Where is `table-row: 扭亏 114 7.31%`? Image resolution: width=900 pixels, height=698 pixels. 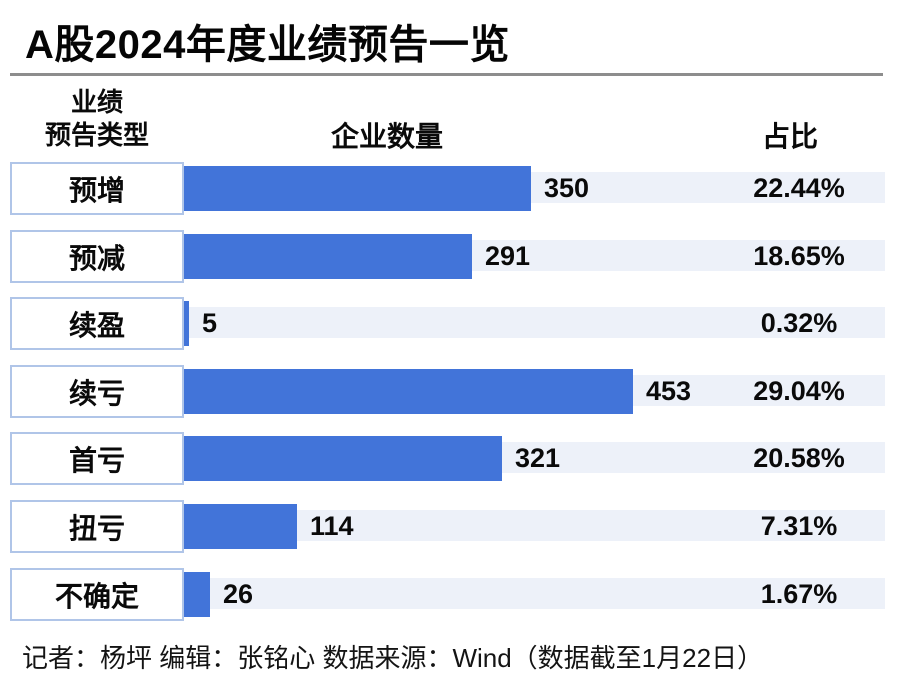 table-row: 扭亏 114 7.31% is located at coordinates (450, 527).